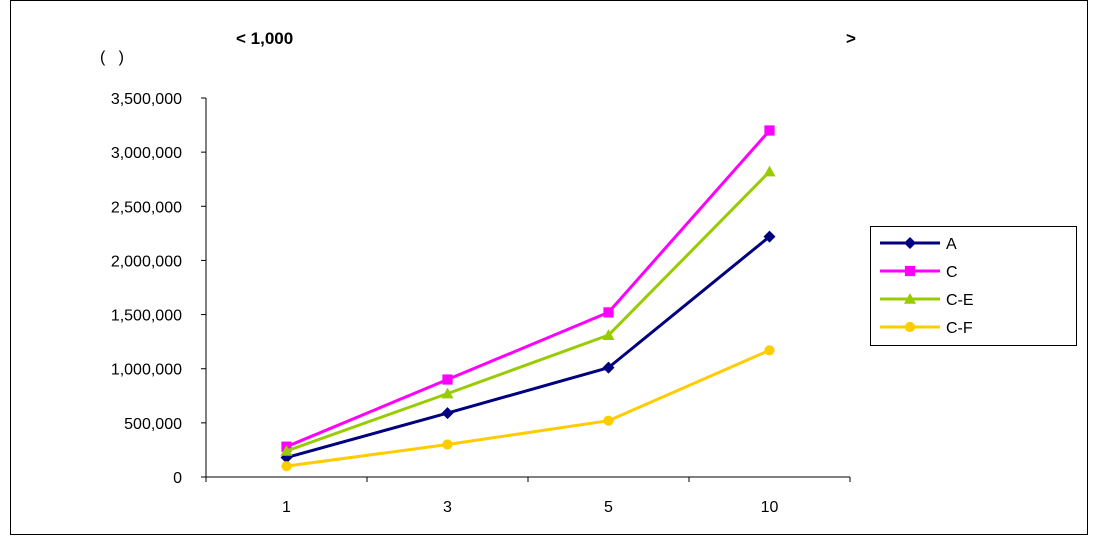  What do you see at coordinates (951, 244) in the screenshot?
I see `legend-label: A` at bounding box center [951, 244].